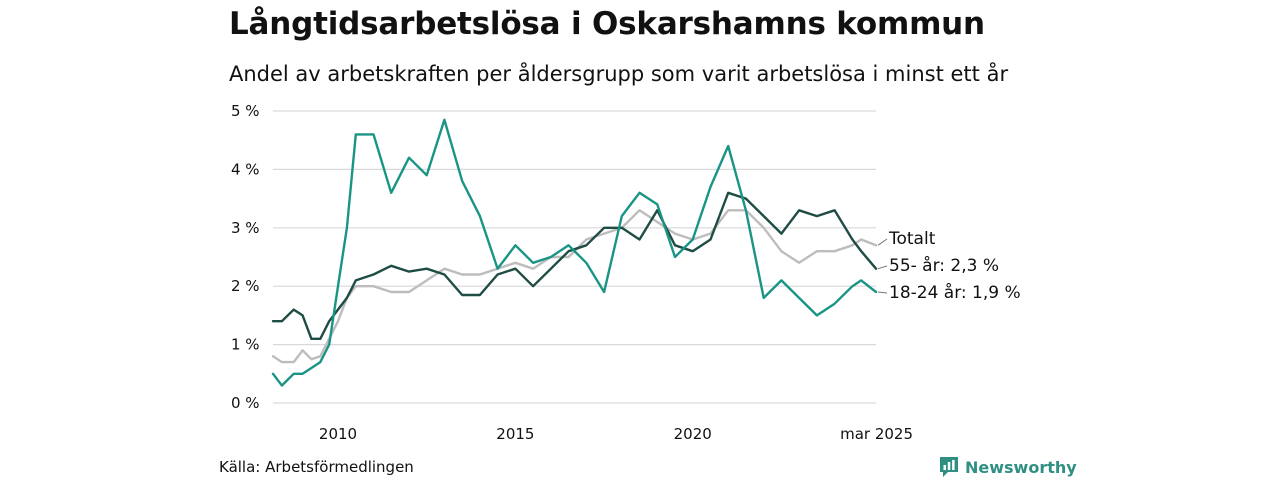 This screenshot has height=480, width=1280. What do you see at coordinates (338, 434) in the screenshot?
I see `x-tick-label: 2010` at bounding box center [338, 434].